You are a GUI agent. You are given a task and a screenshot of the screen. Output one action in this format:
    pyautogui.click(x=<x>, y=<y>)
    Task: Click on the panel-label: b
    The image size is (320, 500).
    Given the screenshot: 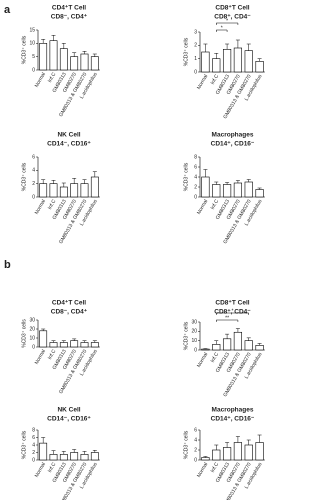 What is the action you would take?
    pyautogui.click(x=7, y=265)
    